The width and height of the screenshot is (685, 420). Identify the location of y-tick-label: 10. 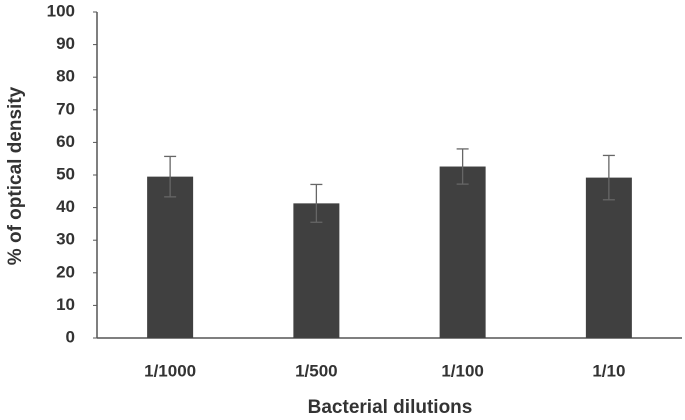
(65, 304).